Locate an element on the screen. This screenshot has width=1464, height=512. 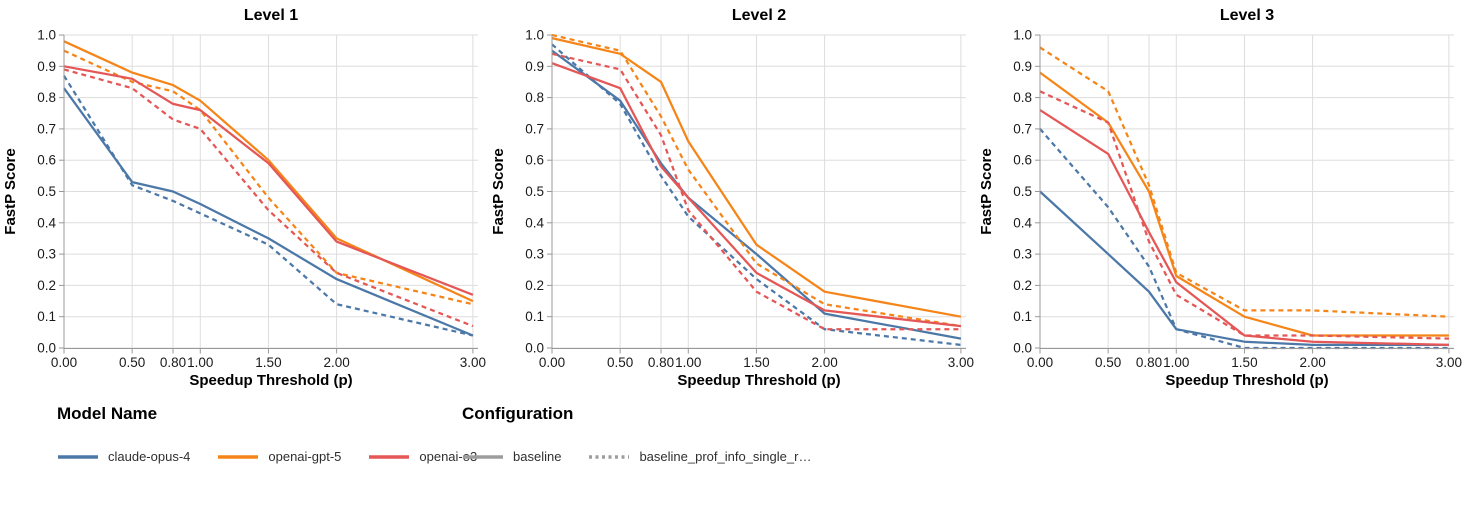
legend-label-config-baseline: baseline is located at coordinates (537, 456).